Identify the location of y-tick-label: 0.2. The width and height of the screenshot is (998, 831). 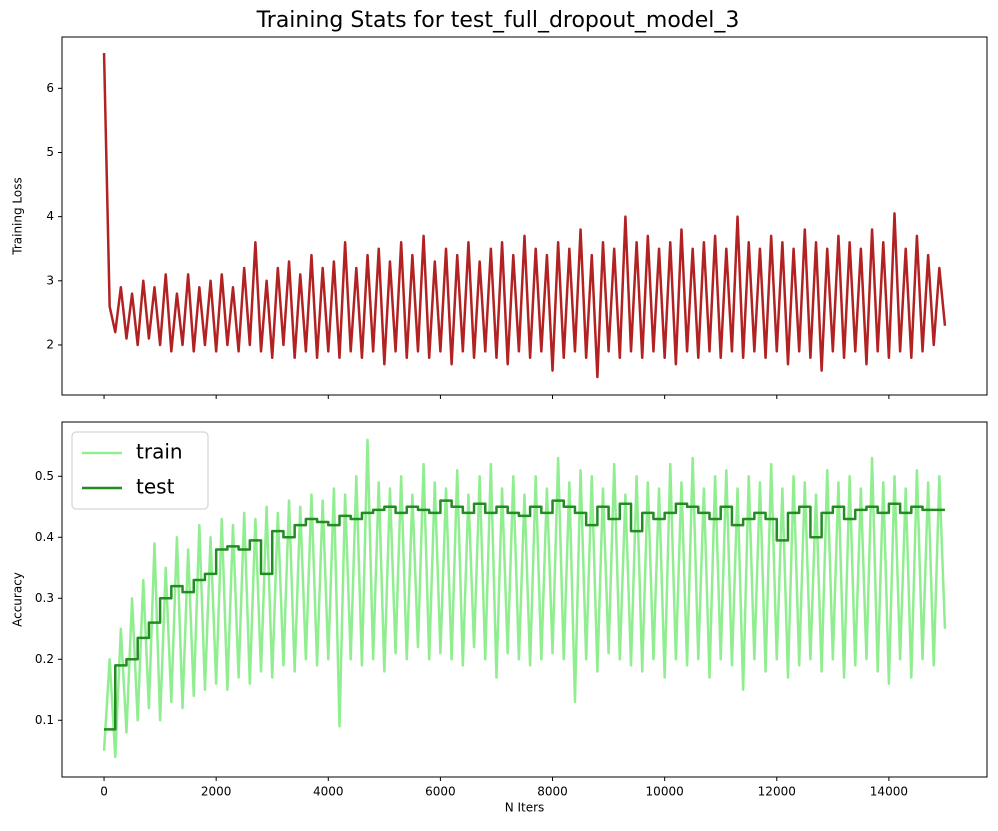
(44, 659).